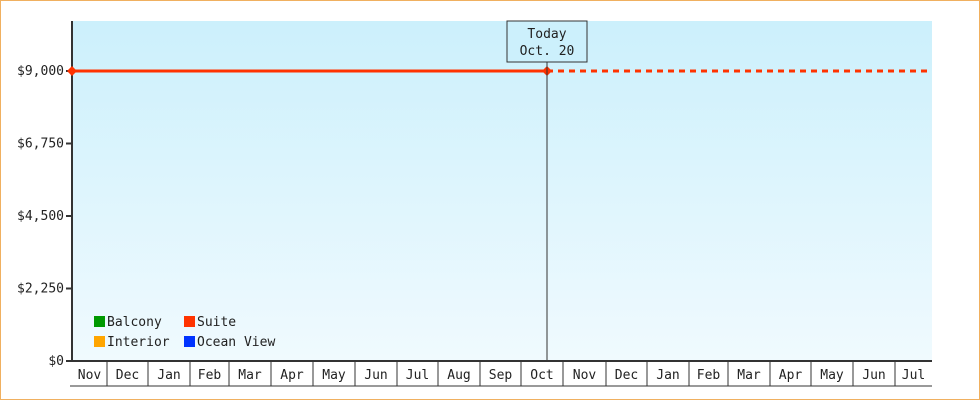 The width and height of the screenshot is (980, 400). I want to click on y-tick-label: $9,000, so click(40, 71).